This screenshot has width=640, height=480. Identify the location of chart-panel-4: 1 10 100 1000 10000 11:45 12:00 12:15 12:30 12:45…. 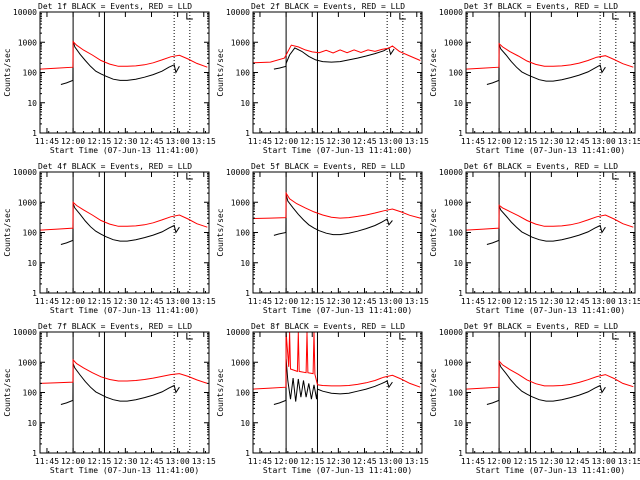
(109, 238).